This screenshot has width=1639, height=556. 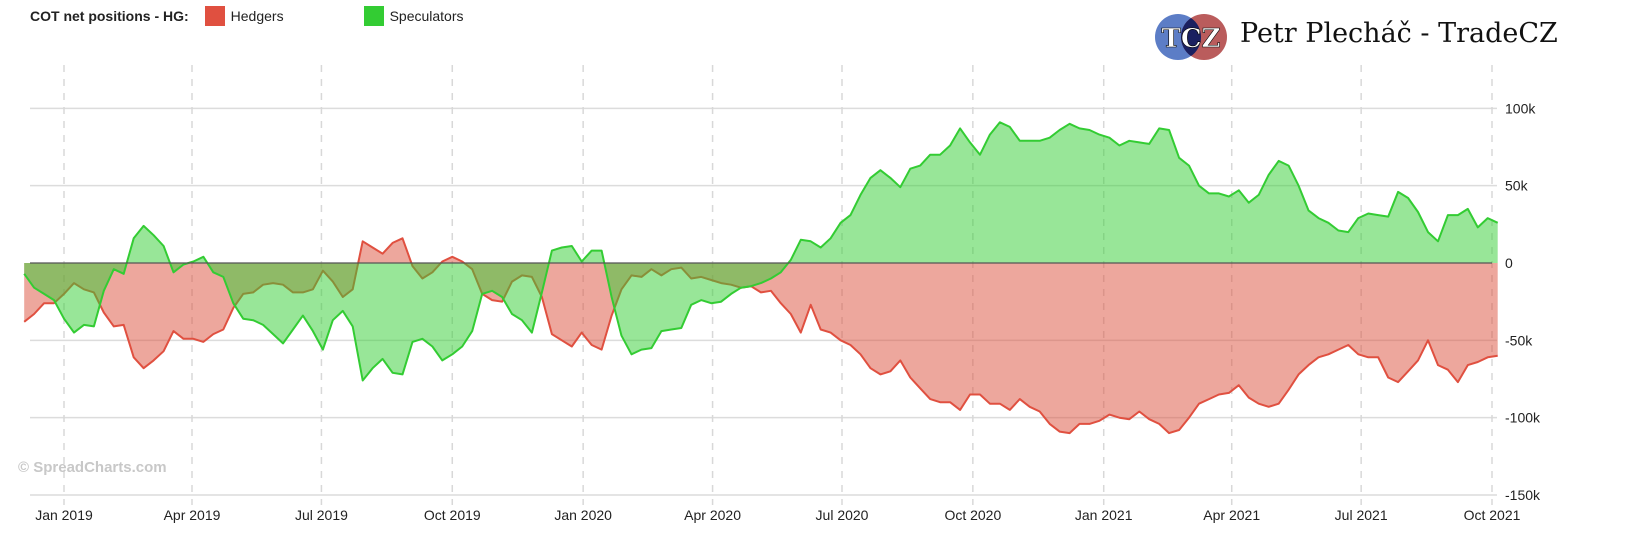 What do you see at coordinates (1104, 515) in the screenshot?
I see `x-tick-label: Jan 2021` at bounding box center [1104, 515].